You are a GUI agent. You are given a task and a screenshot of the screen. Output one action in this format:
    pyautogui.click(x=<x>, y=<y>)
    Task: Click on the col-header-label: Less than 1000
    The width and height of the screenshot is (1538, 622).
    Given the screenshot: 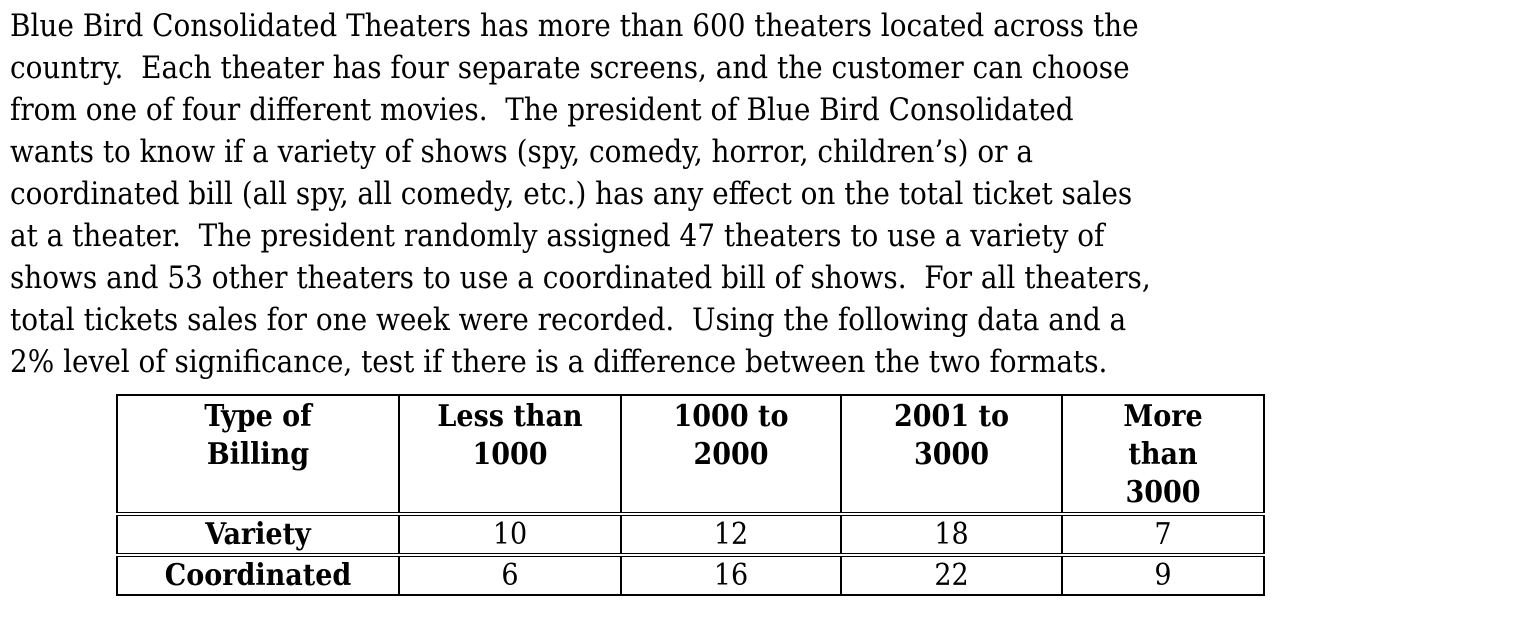 What is the action you would take?
    pyautogui.click(x=510, y=435)
    